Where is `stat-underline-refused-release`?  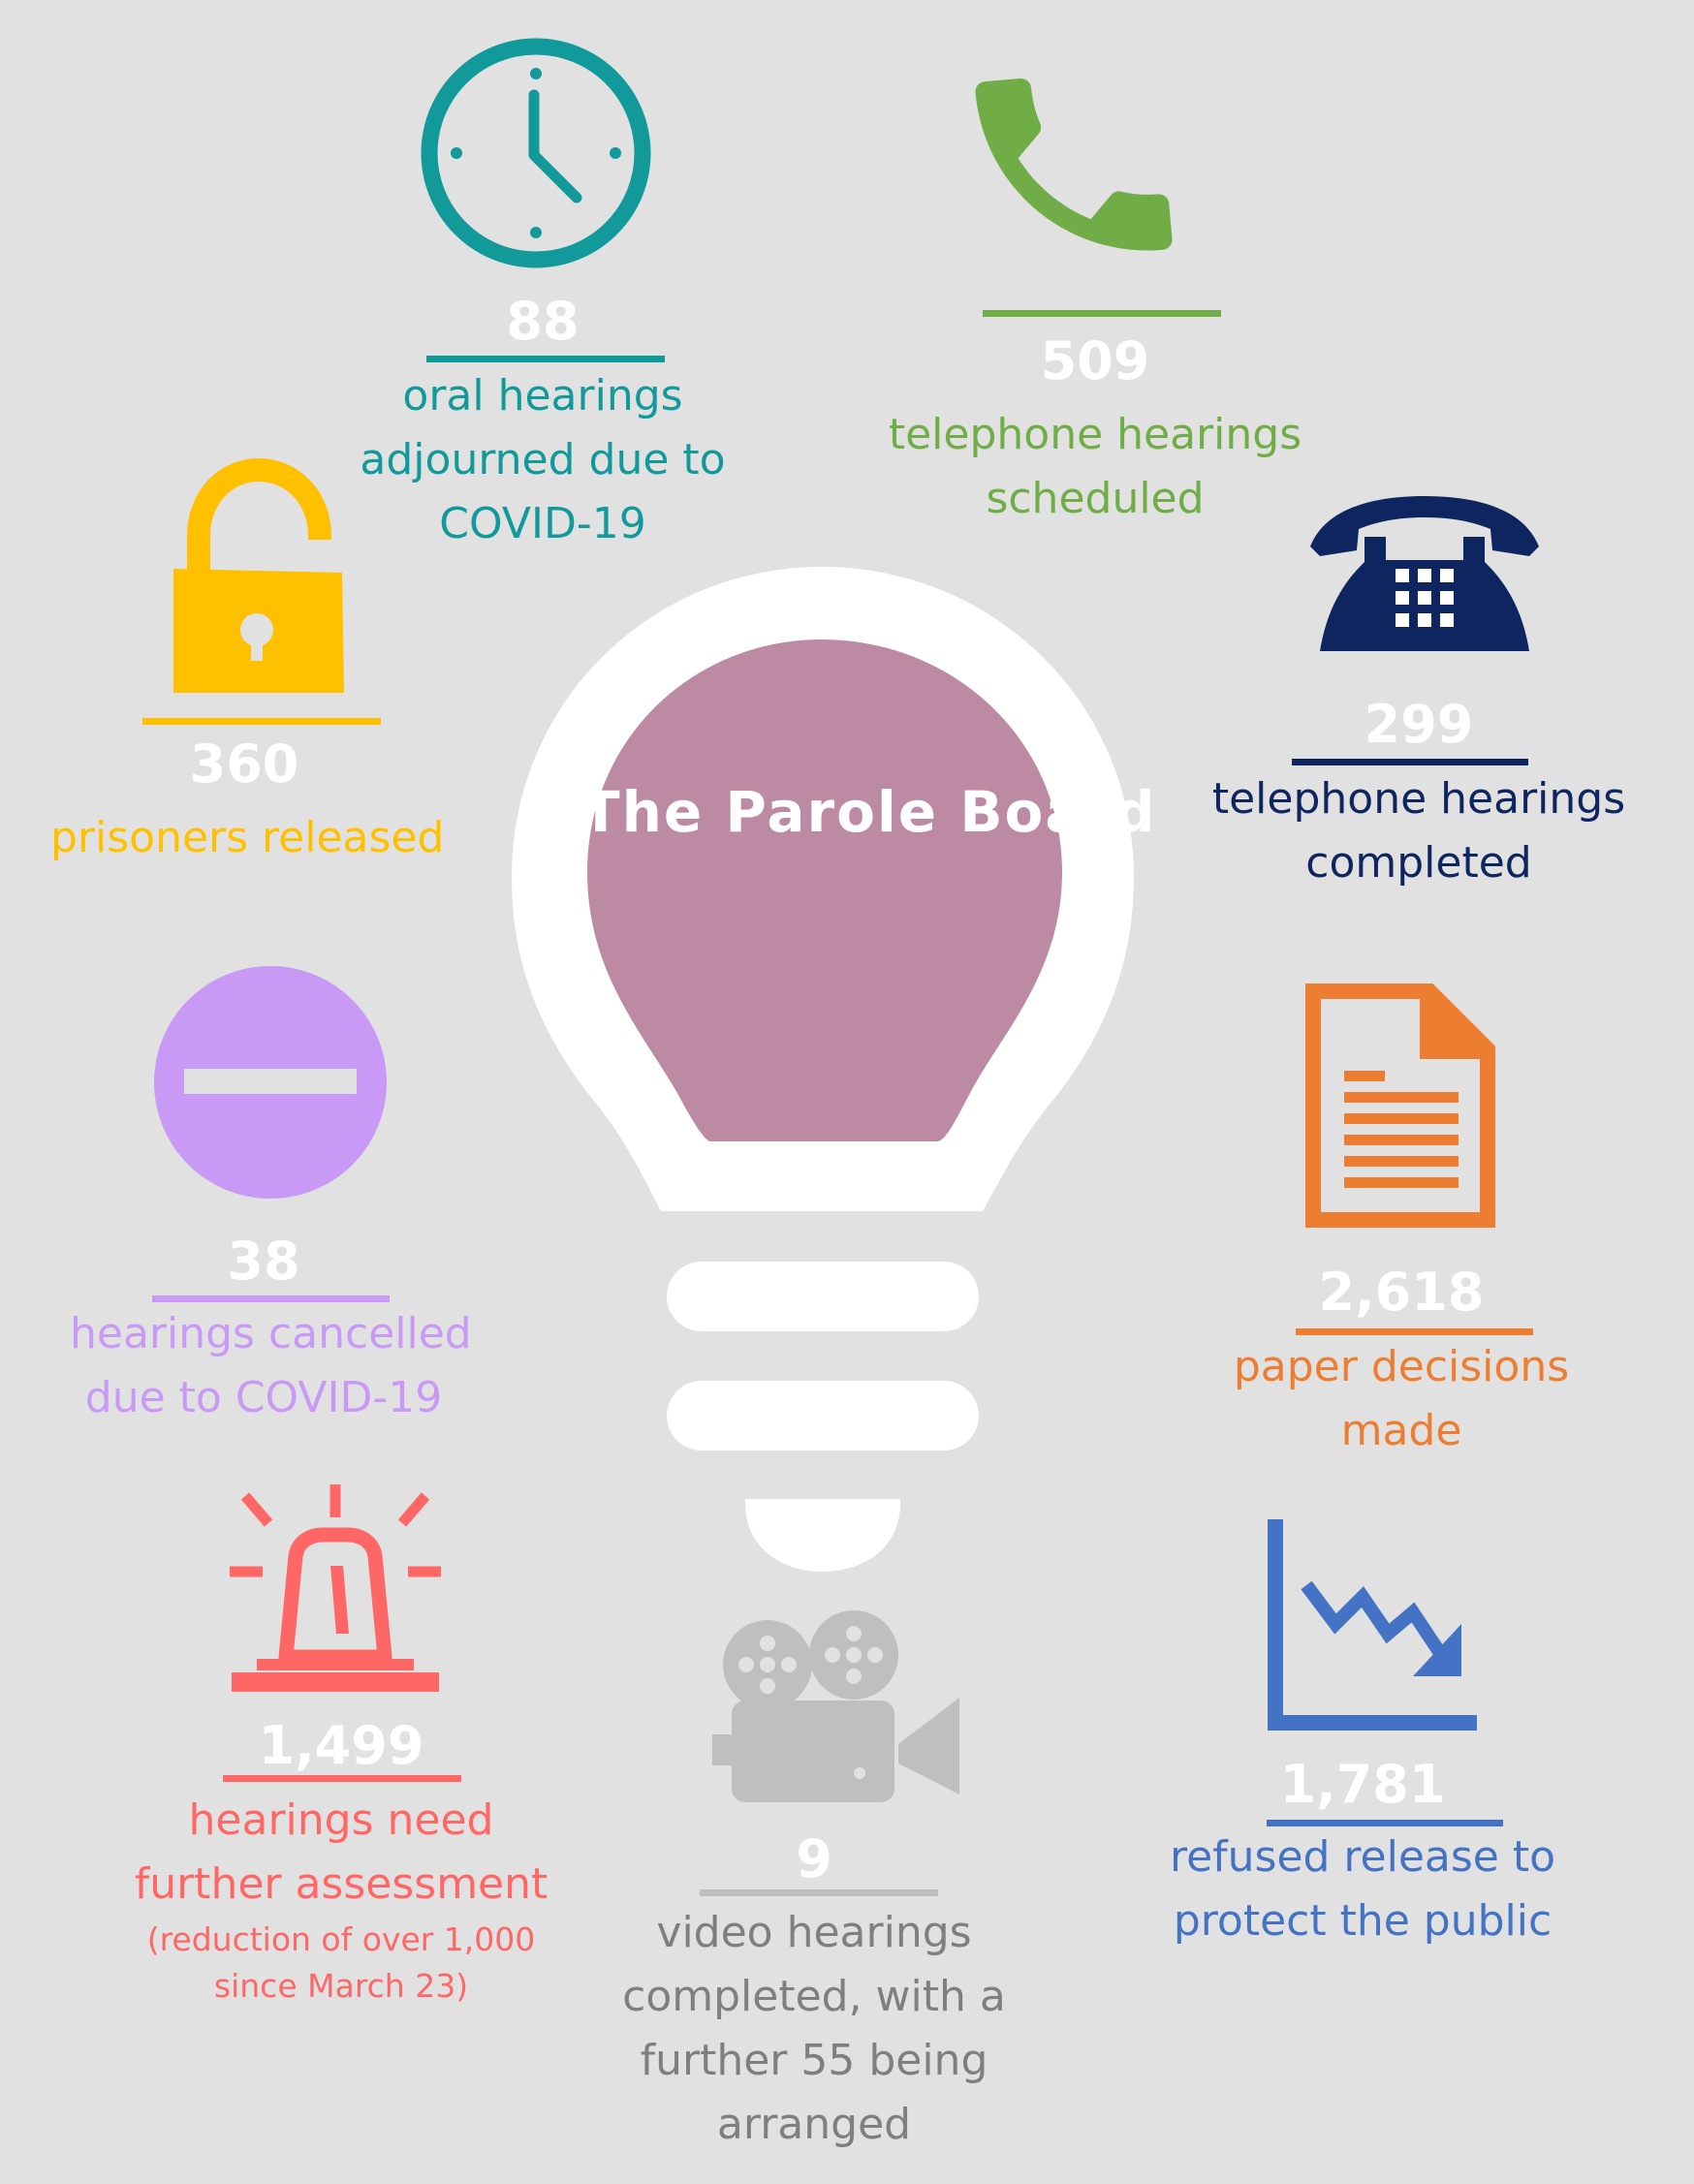
stat-underline-refused-release is located at coordinates (1385, 1823).